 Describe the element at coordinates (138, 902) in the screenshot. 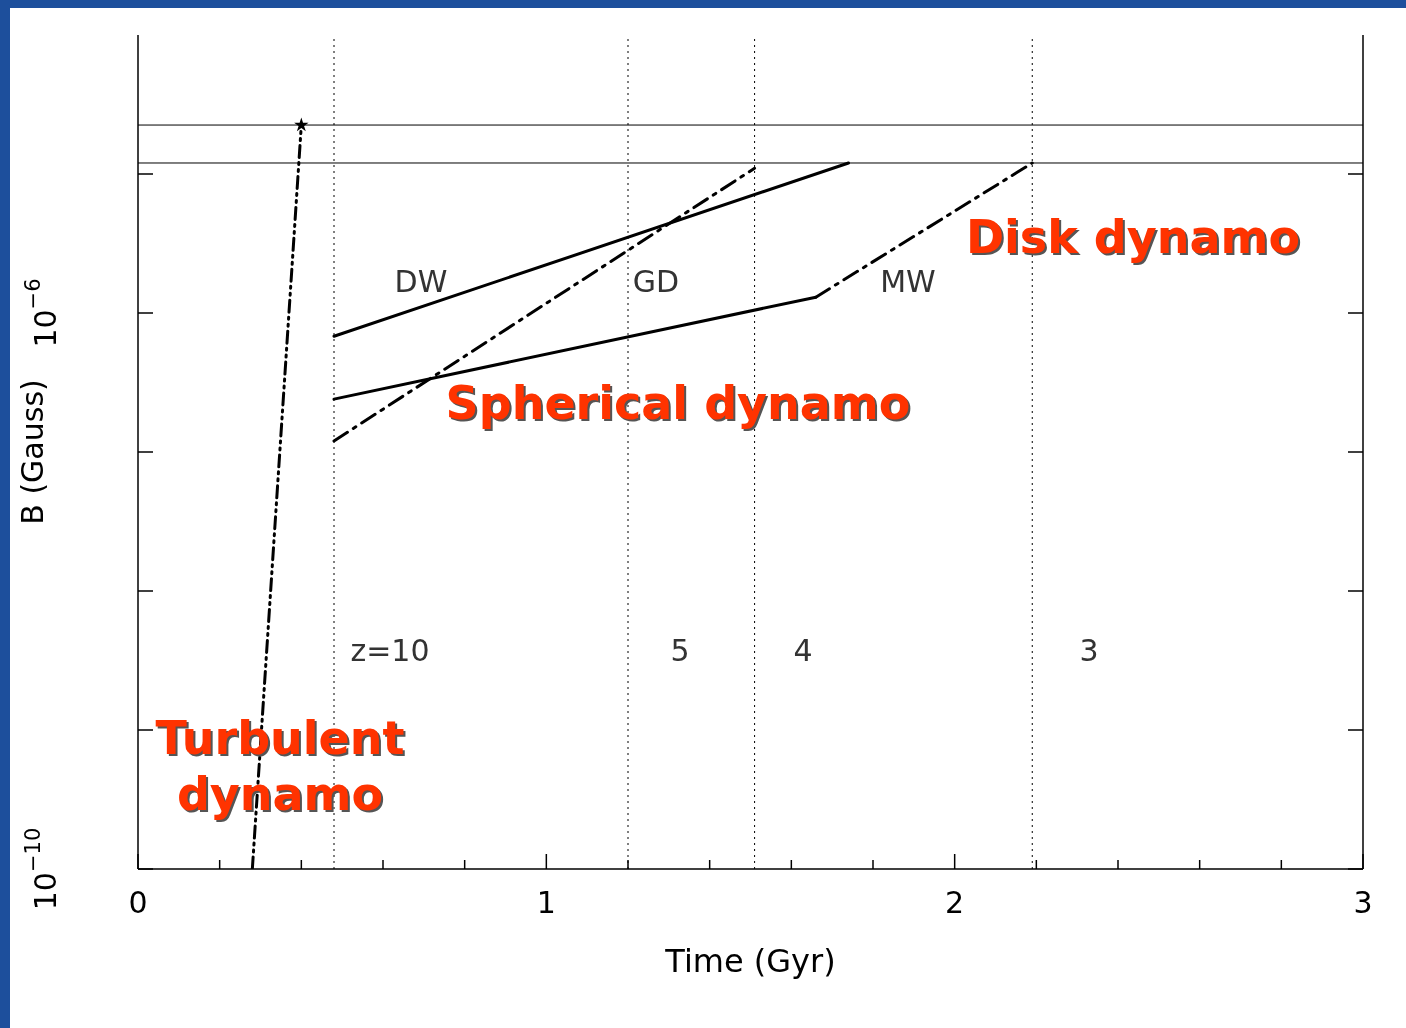

I see `x-tick-label: 0` at that location.